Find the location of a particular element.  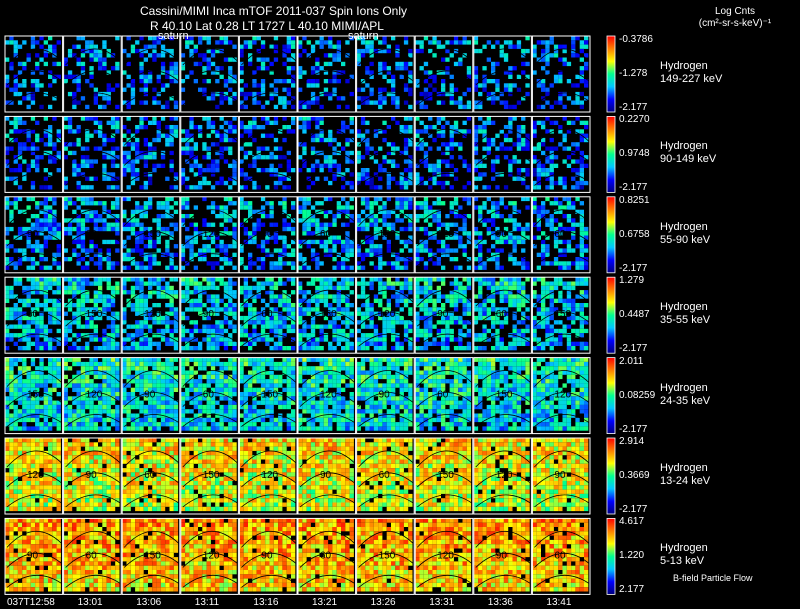

panel-3-6: 120 is located at coordinates (385, 315).